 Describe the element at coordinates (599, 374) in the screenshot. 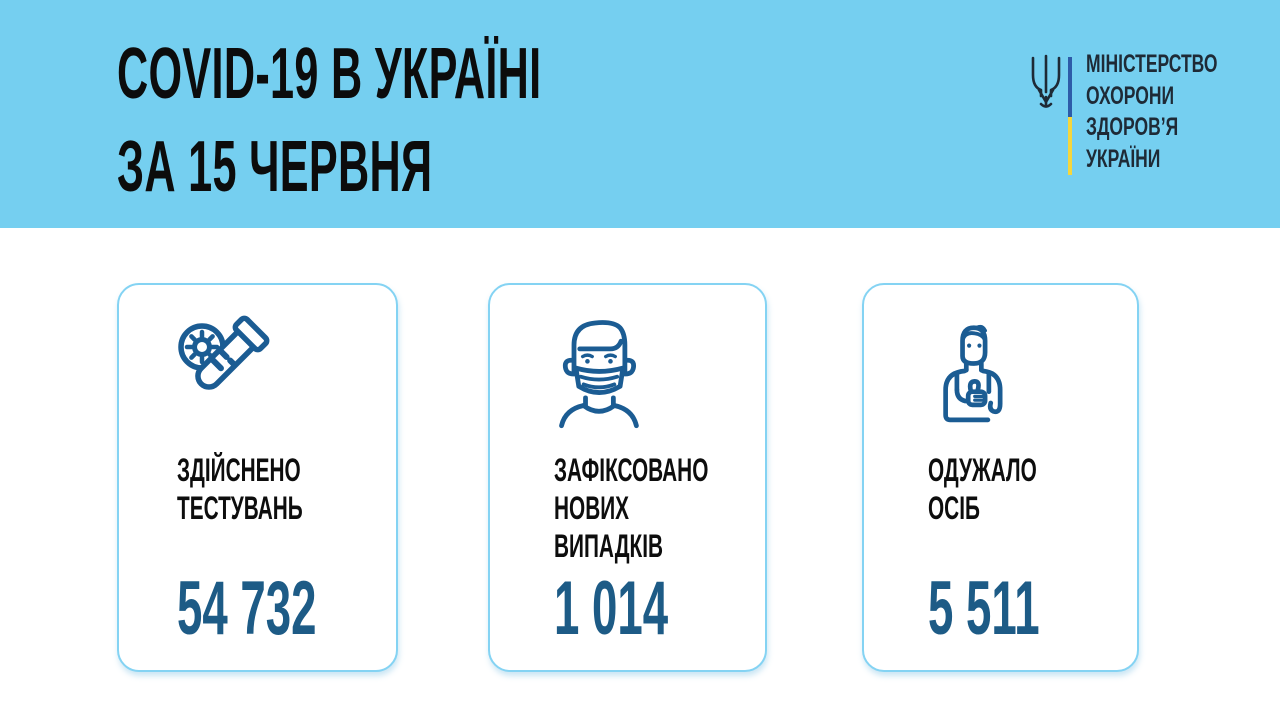

I see `masked-person-icon` at that location.